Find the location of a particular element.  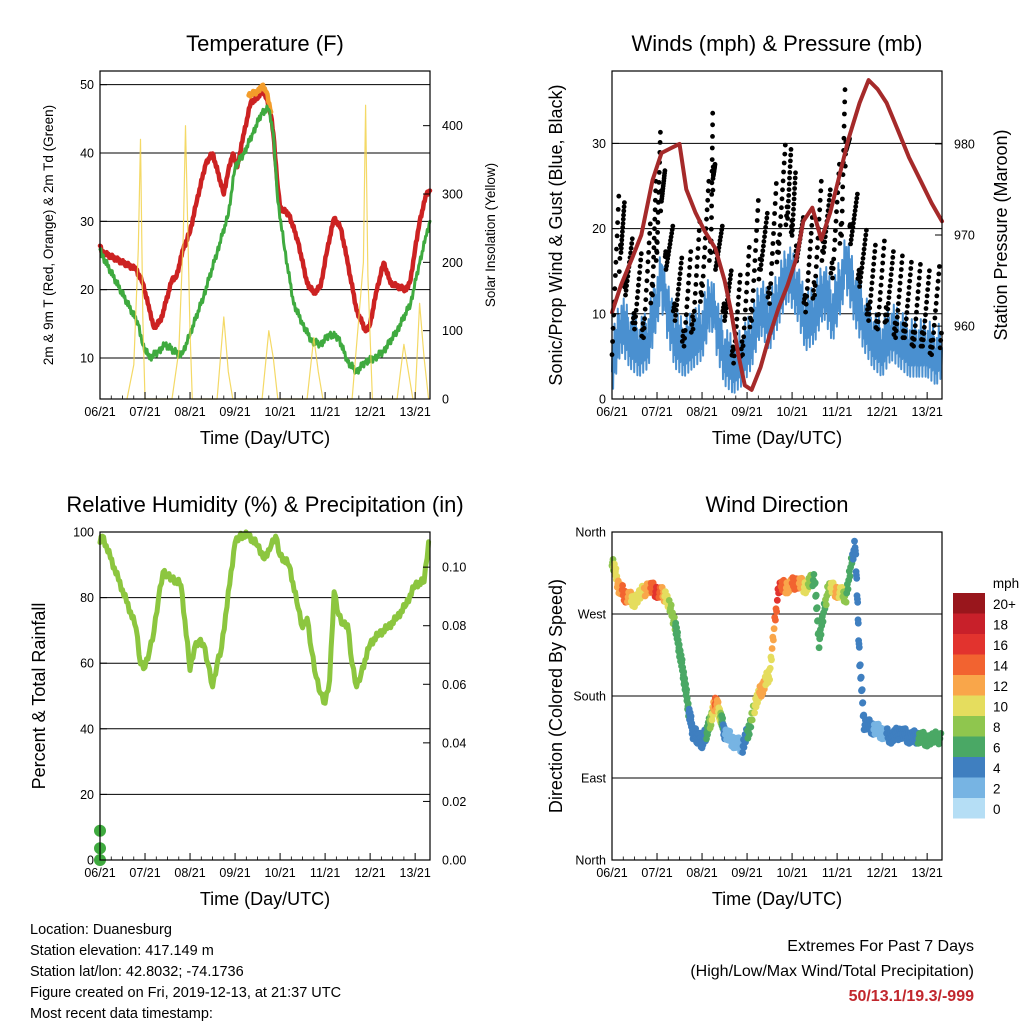

y-tick-label: 60 is located at coordinates (87, 664).